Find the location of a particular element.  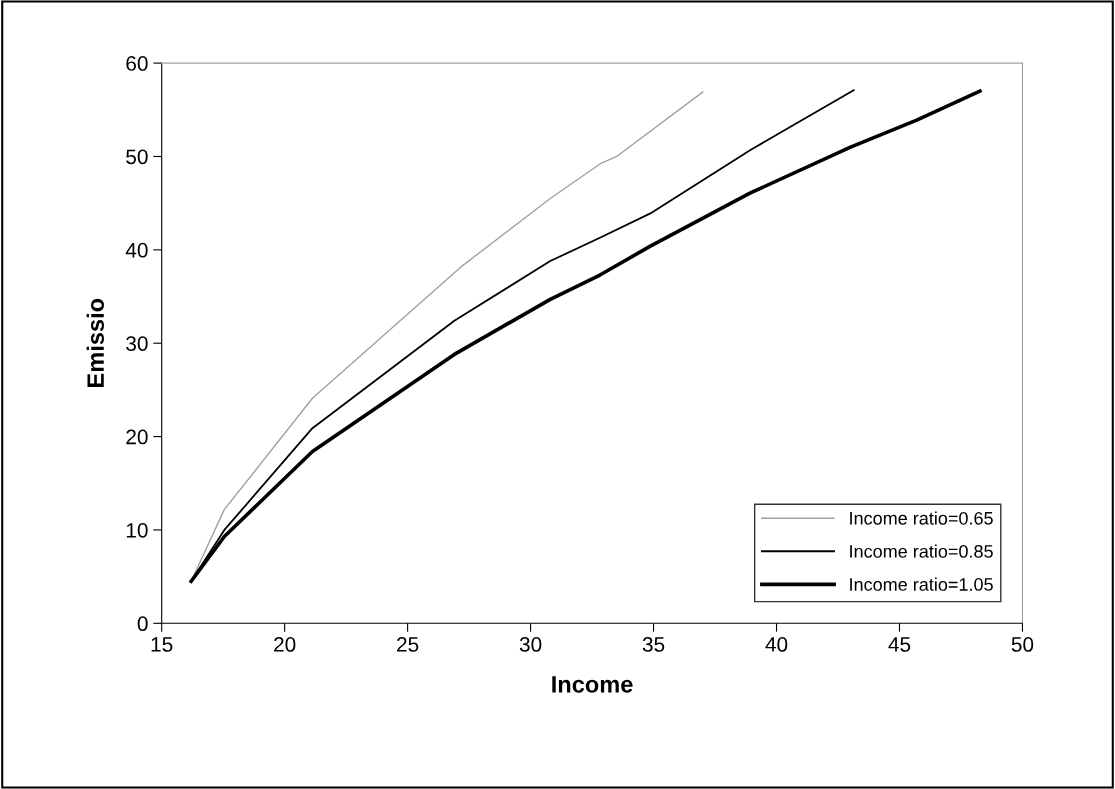

x-tick-label: 25 is located at coordinates (408, 644).